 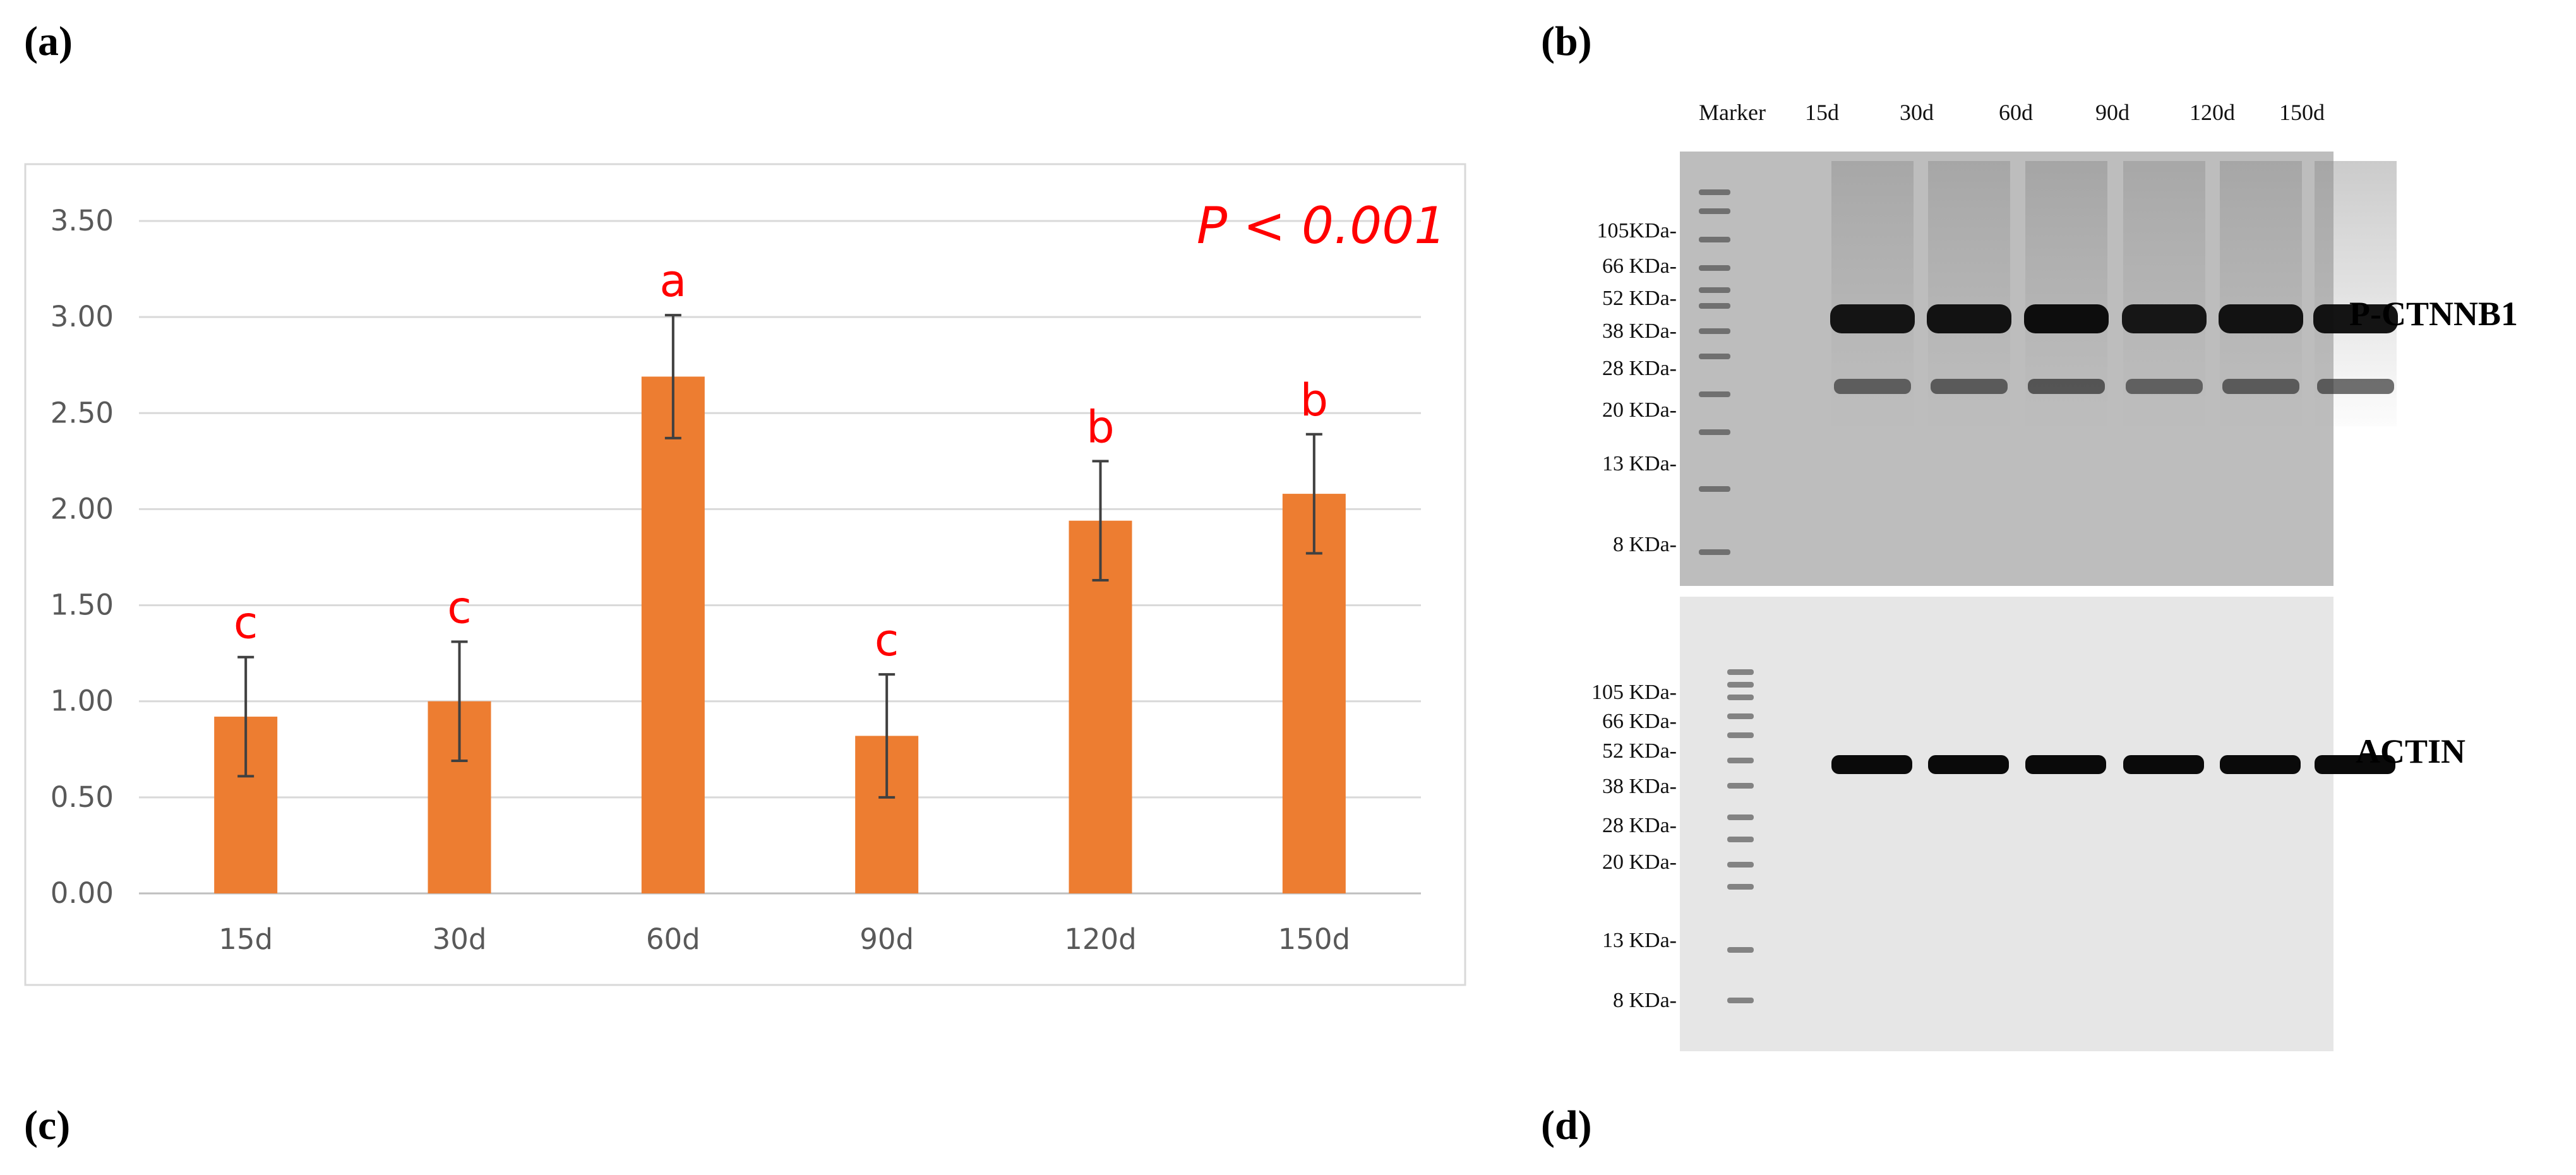 What do you see at coordinates (784, 939) in the screenshot?
I see `x-axis-ticks: 15d 30d 60d 90d 120d 150d` at bounding box center [784, 939].